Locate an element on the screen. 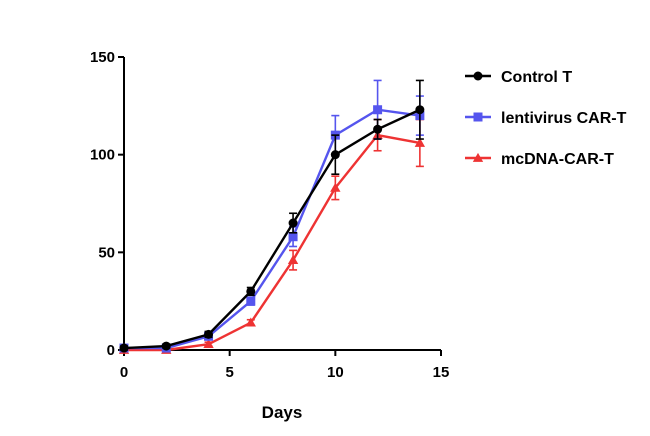  x-tick-label: 10 is located at coordinates (335, 372).